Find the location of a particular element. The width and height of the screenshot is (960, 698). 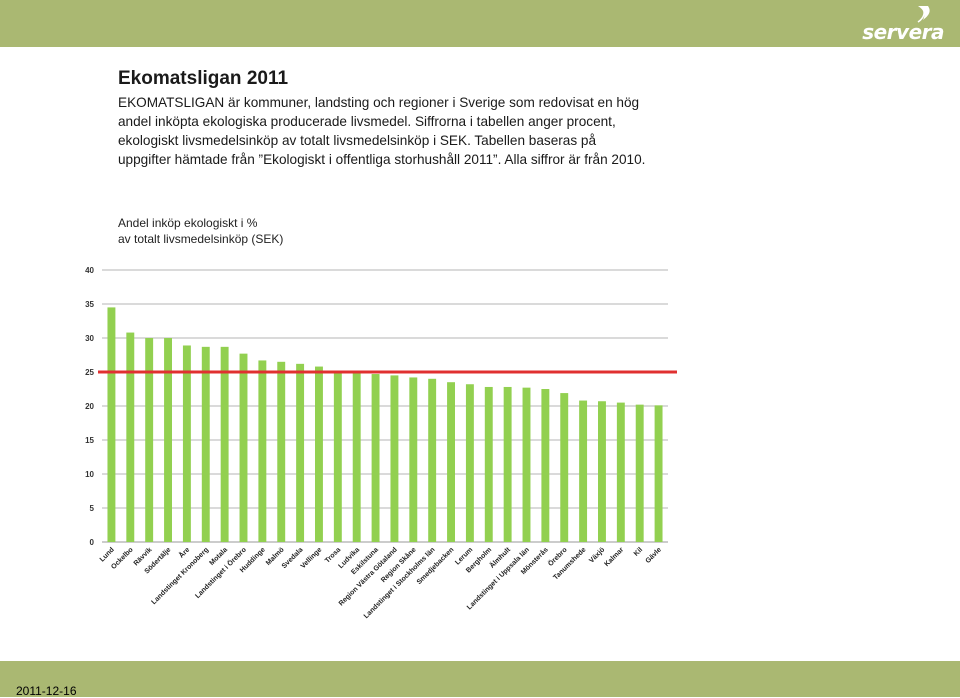

header-bar is located at coordinates (480, 23).